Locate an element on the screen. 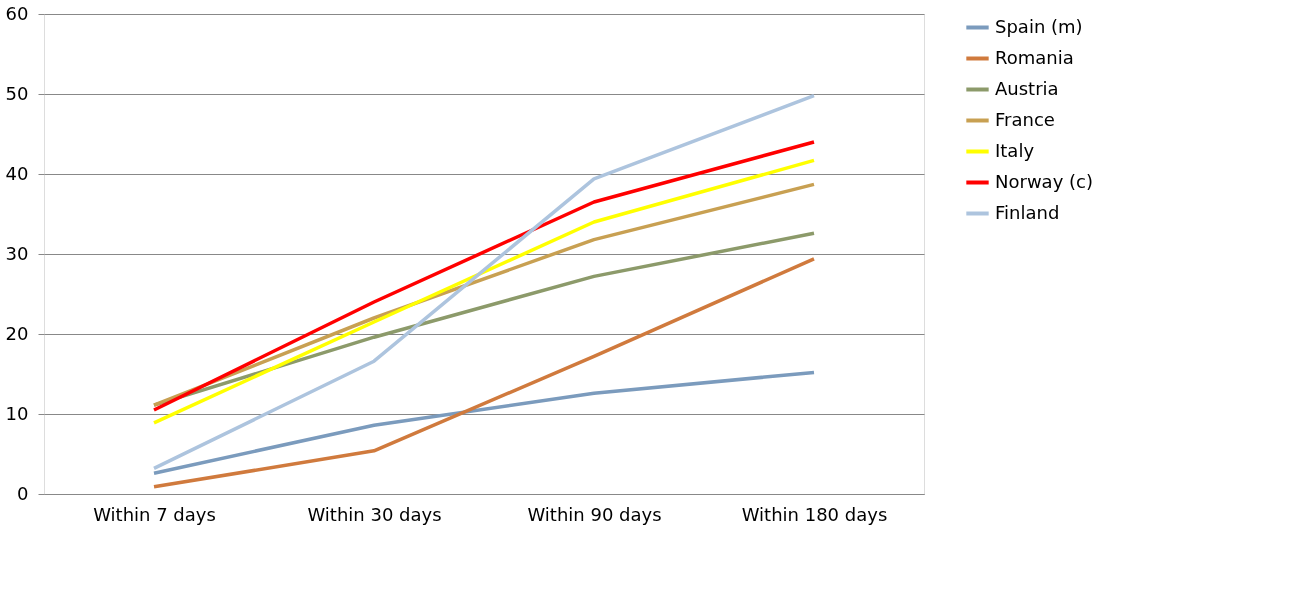  y-tick-label: 60 is located at coordinates (17, 13).